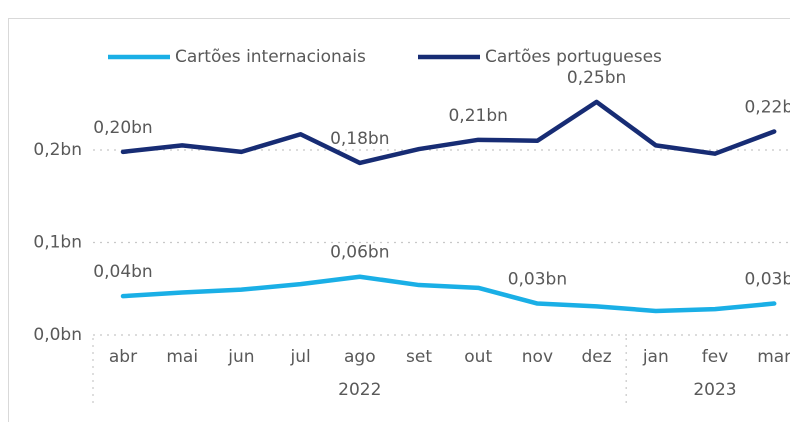 Image resolution: width=790 pixels, height=422 pixels. I want to click on y-tick-label: 0,1bn, so click(57, 243).